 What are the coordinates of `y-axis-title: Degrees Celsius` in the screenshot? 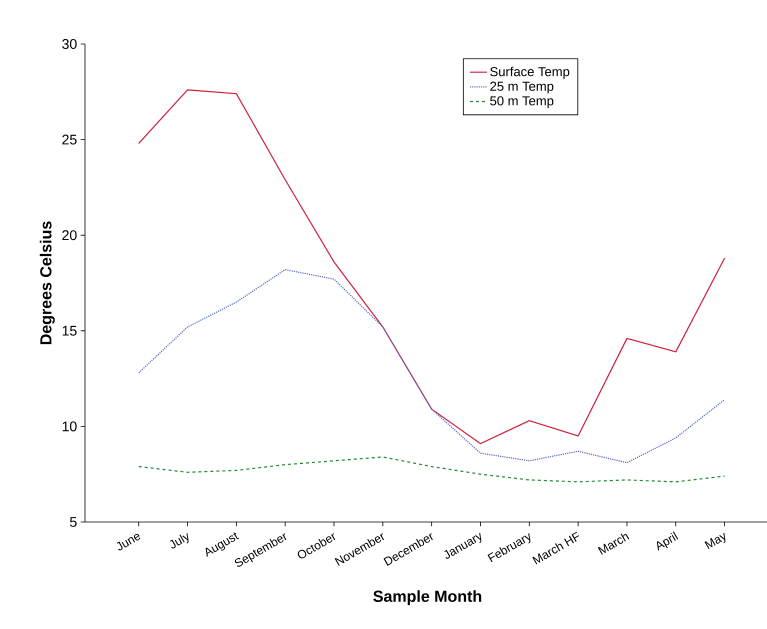 It's located at (47, 282).